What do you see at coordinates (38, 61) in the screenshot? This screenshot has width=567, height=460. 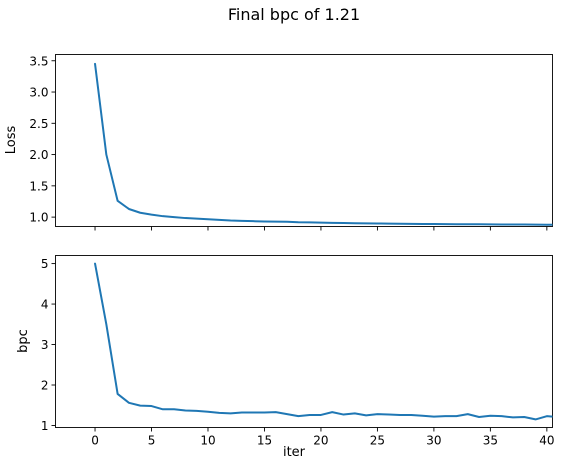 I see `loss-y-tick-label: 3.5` at bounding box center [38, 61].